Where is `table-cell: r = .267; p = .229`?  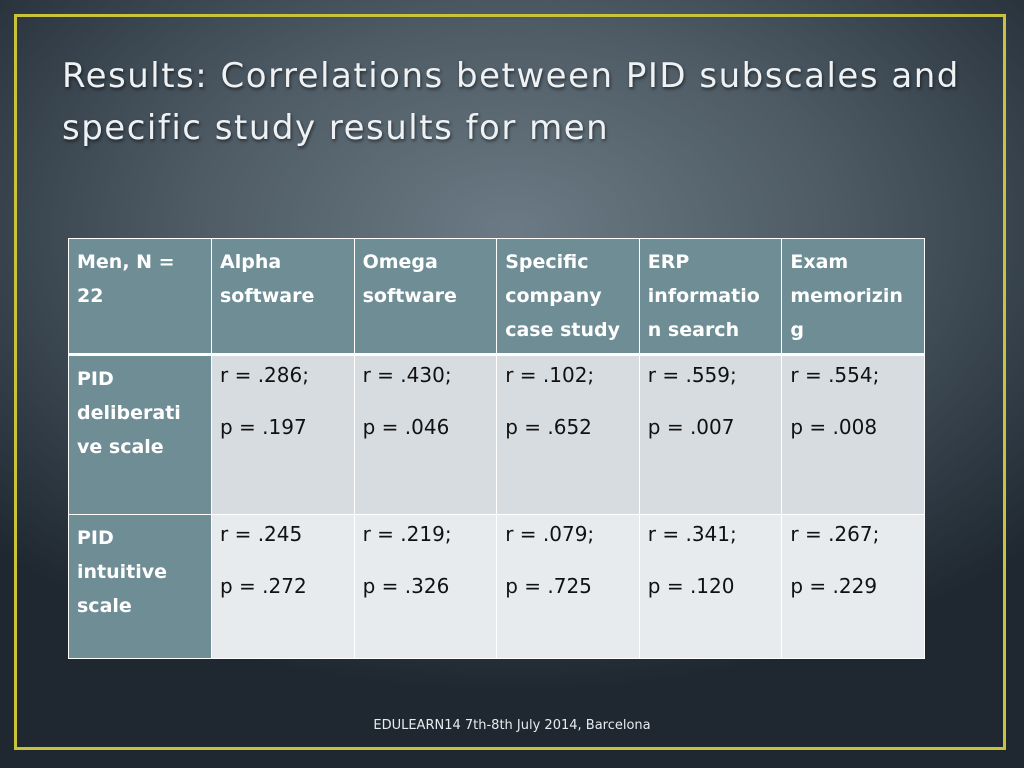 table-cell: r = .267; p = .229 is located at coordinates (853, 586).